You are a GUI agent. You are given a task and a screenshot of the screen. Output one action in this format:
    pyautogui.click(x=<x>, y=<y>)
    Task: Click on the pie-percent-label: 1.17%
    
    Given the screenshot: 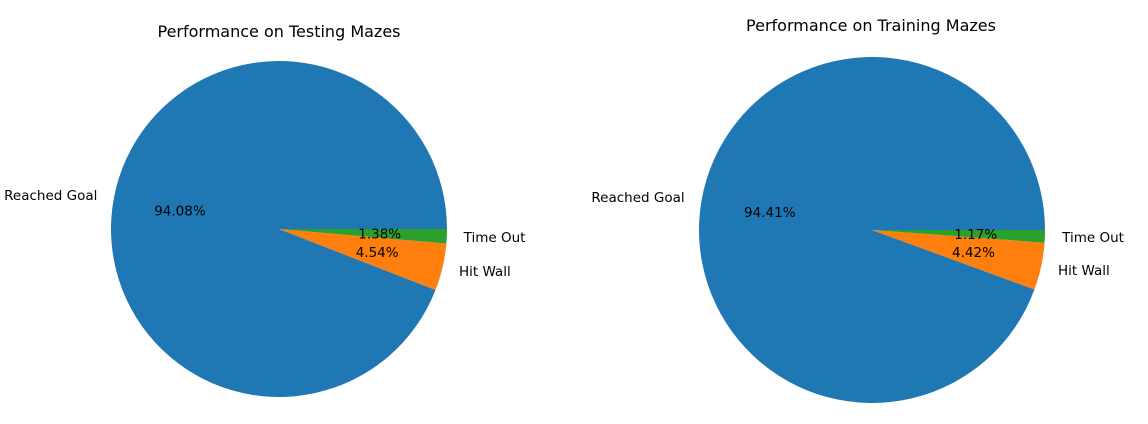 What is the action you would take?
    pyautogui.click(x=975, y=235)
    